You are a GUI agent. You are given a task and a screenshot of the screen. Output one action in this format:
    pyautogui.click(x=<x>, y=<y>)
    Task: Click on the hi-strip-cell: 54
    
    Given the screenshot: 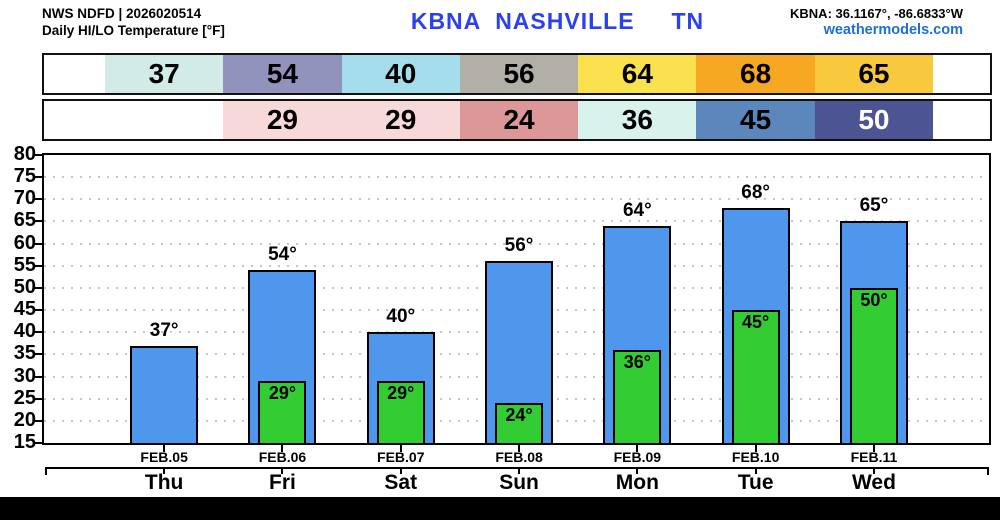 What is the action you would take?
    pyautogui.click(x=282, y=74)
    